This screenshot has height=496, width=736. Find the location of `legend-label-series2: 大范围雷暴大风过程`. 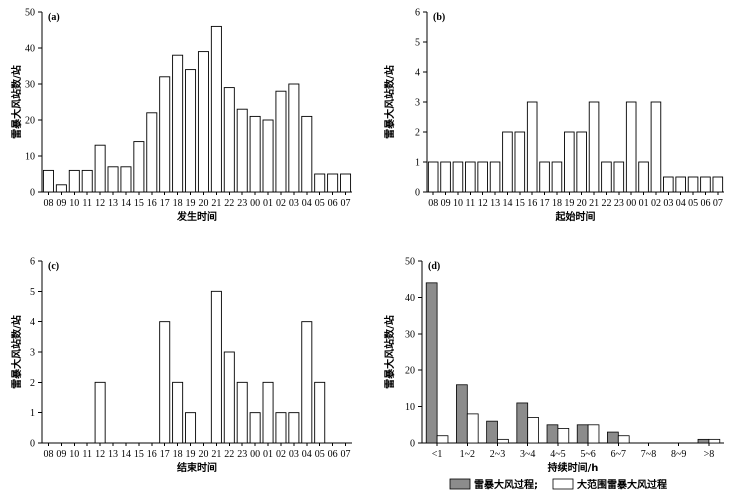

legend-label-series2: 大范围雷暴大风过程 is located at coordinates (622, 484).